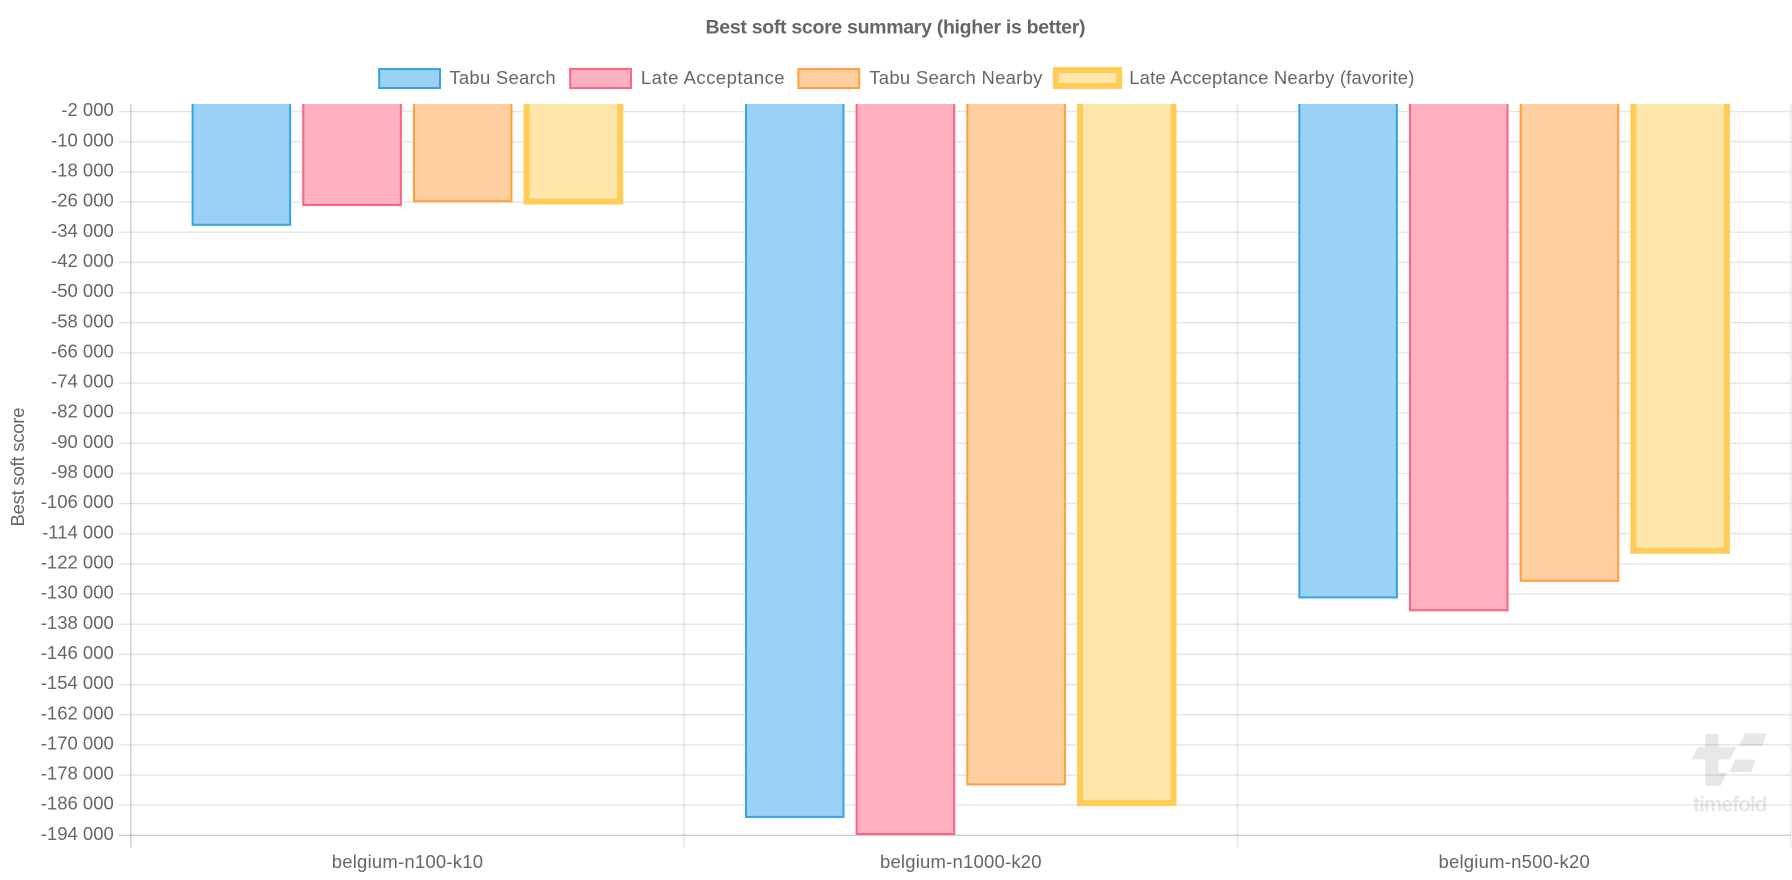 The image size is (1792, 880). What do you see at coordinates (82, 260) in the screenshot?
I see `svg-text: -42 000` at bounding box center [82, 260].